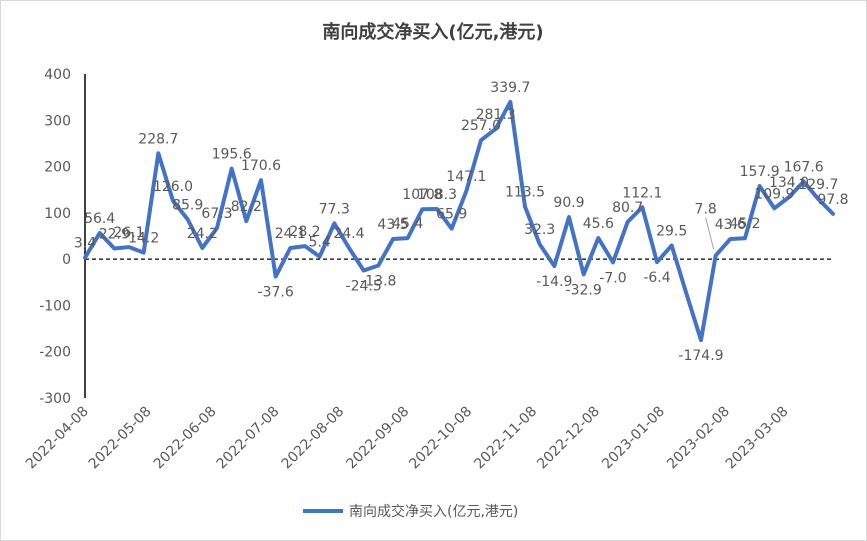 The image size is (867, 541). Describe the element at coordinates (120, 438) in the screenshot. I see `x-tick-label: 2022-05-08` at that location.